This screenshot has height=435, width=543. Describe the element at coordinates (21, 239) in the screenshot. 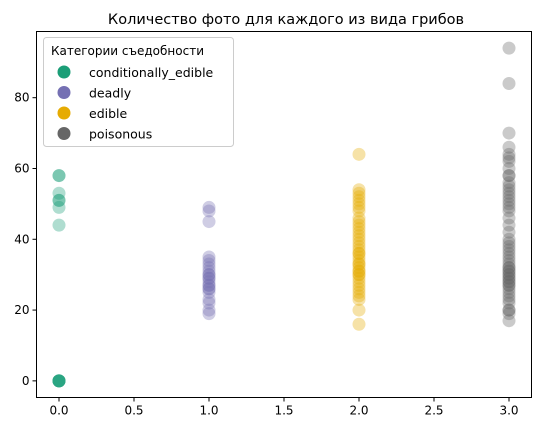

I see `y-tick-label: 40` at that location.